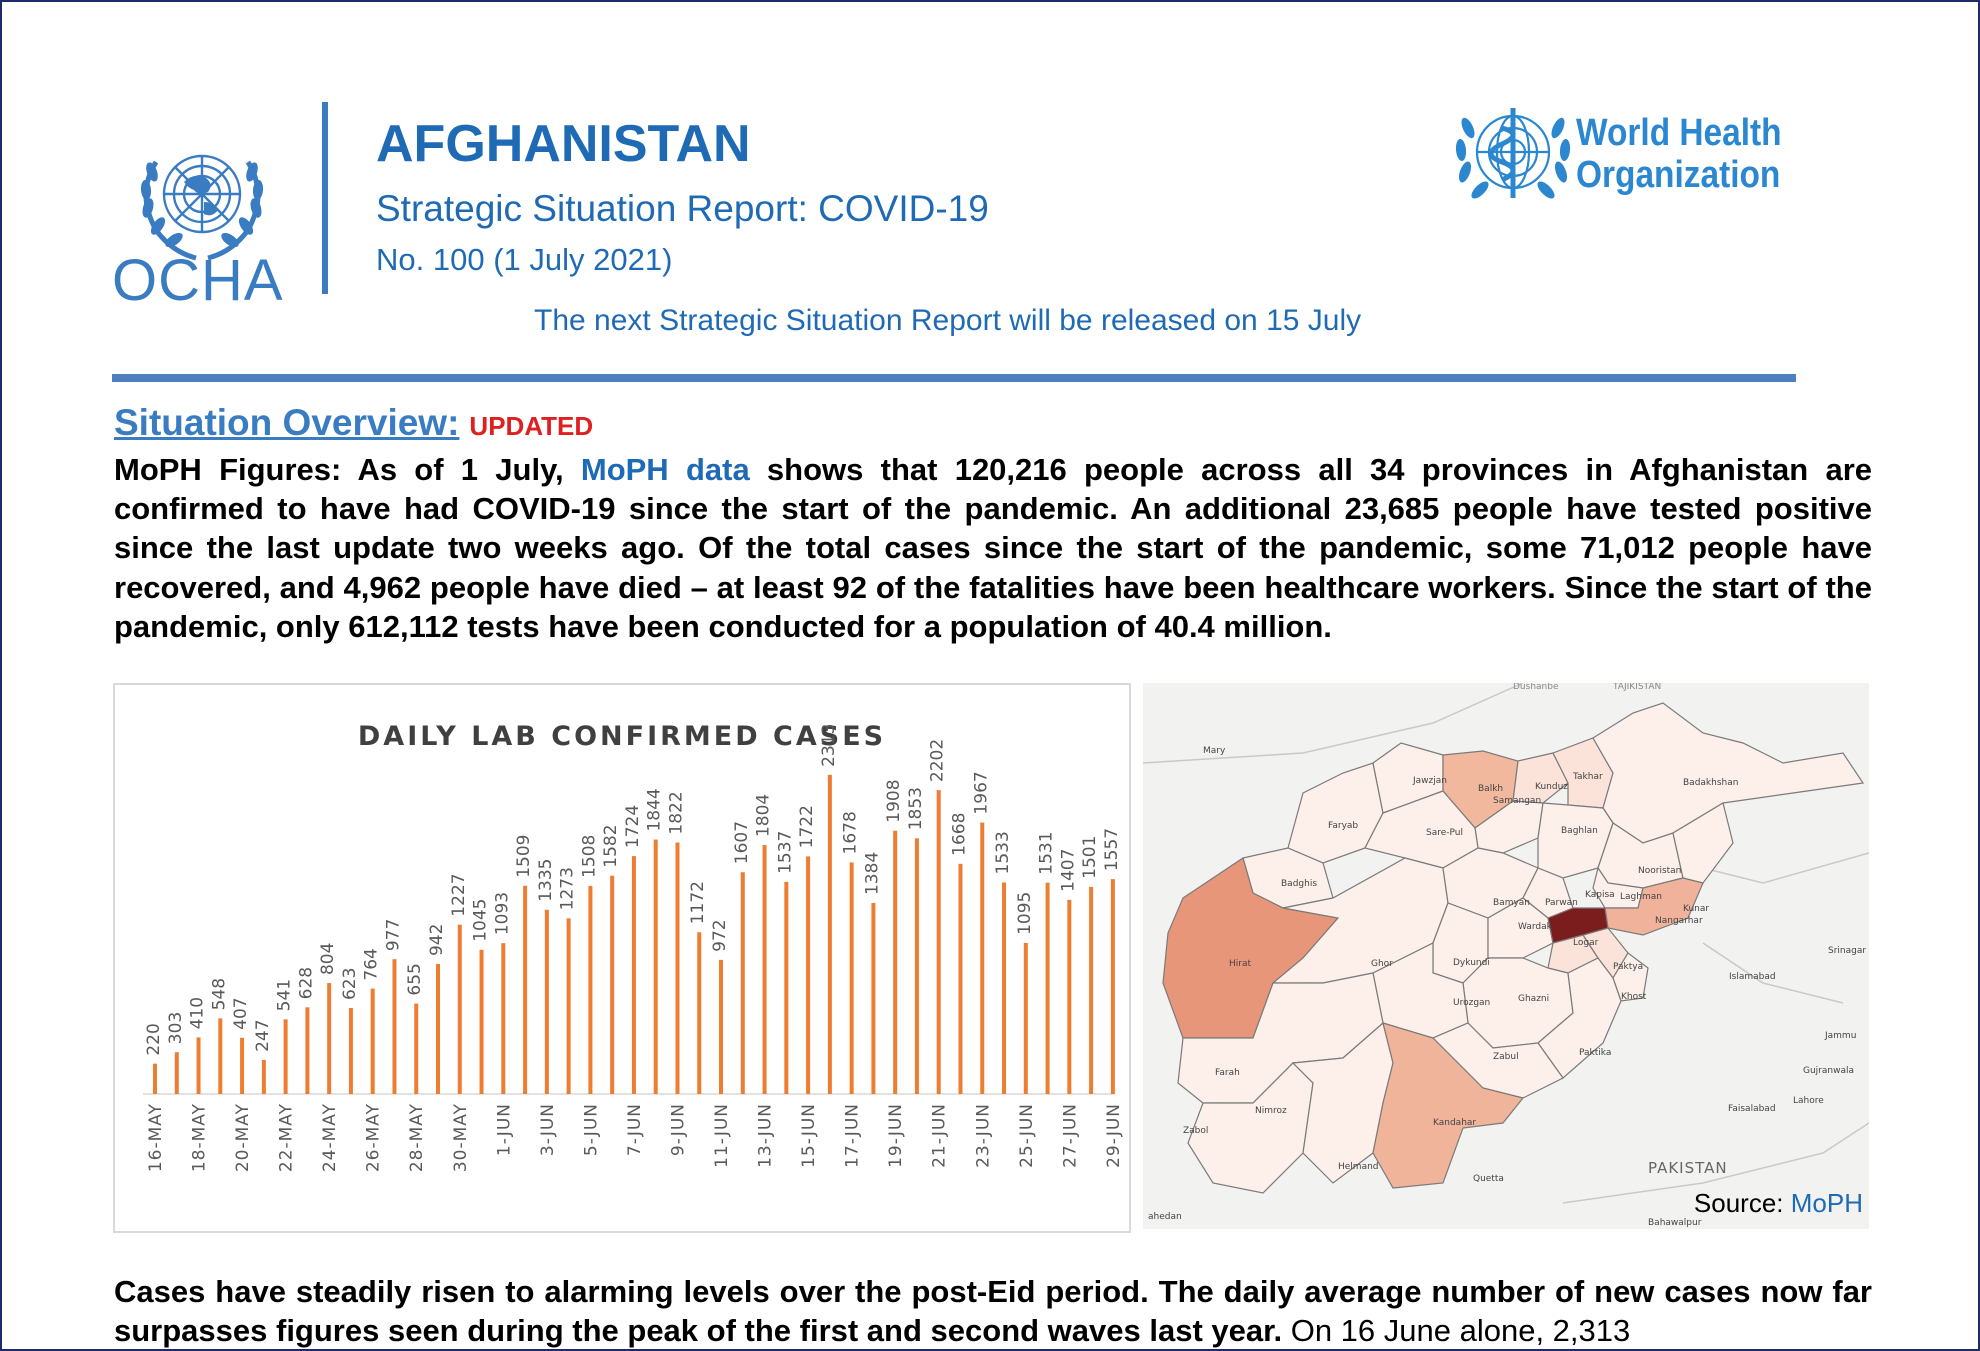  What do you see at coordinates (1579, 1018) in the screenshot?
I see `province-paktika` at bounding box center [1579, 1018].